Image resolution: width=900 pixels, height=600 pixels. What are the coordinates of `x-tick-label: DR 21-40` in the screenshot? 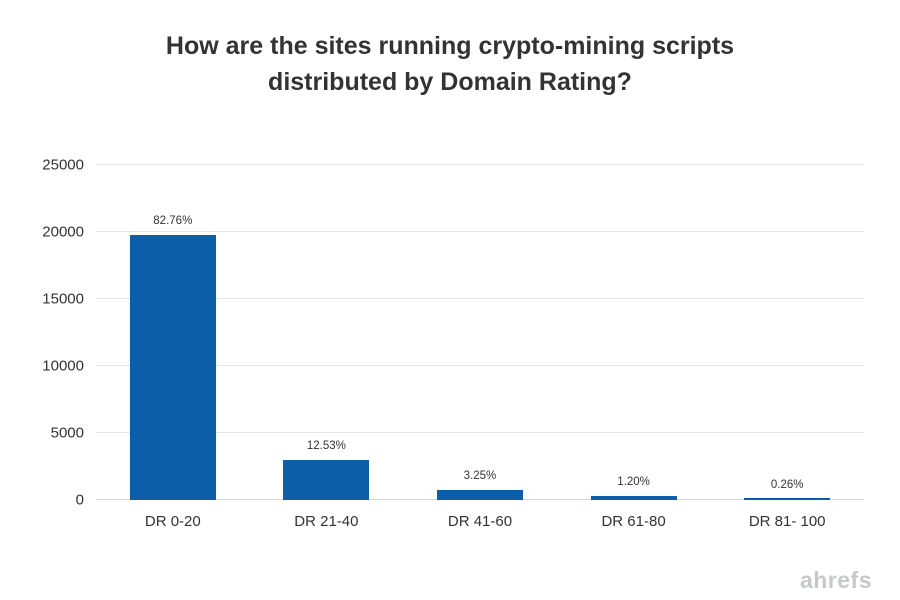 It's located at (326, 521).